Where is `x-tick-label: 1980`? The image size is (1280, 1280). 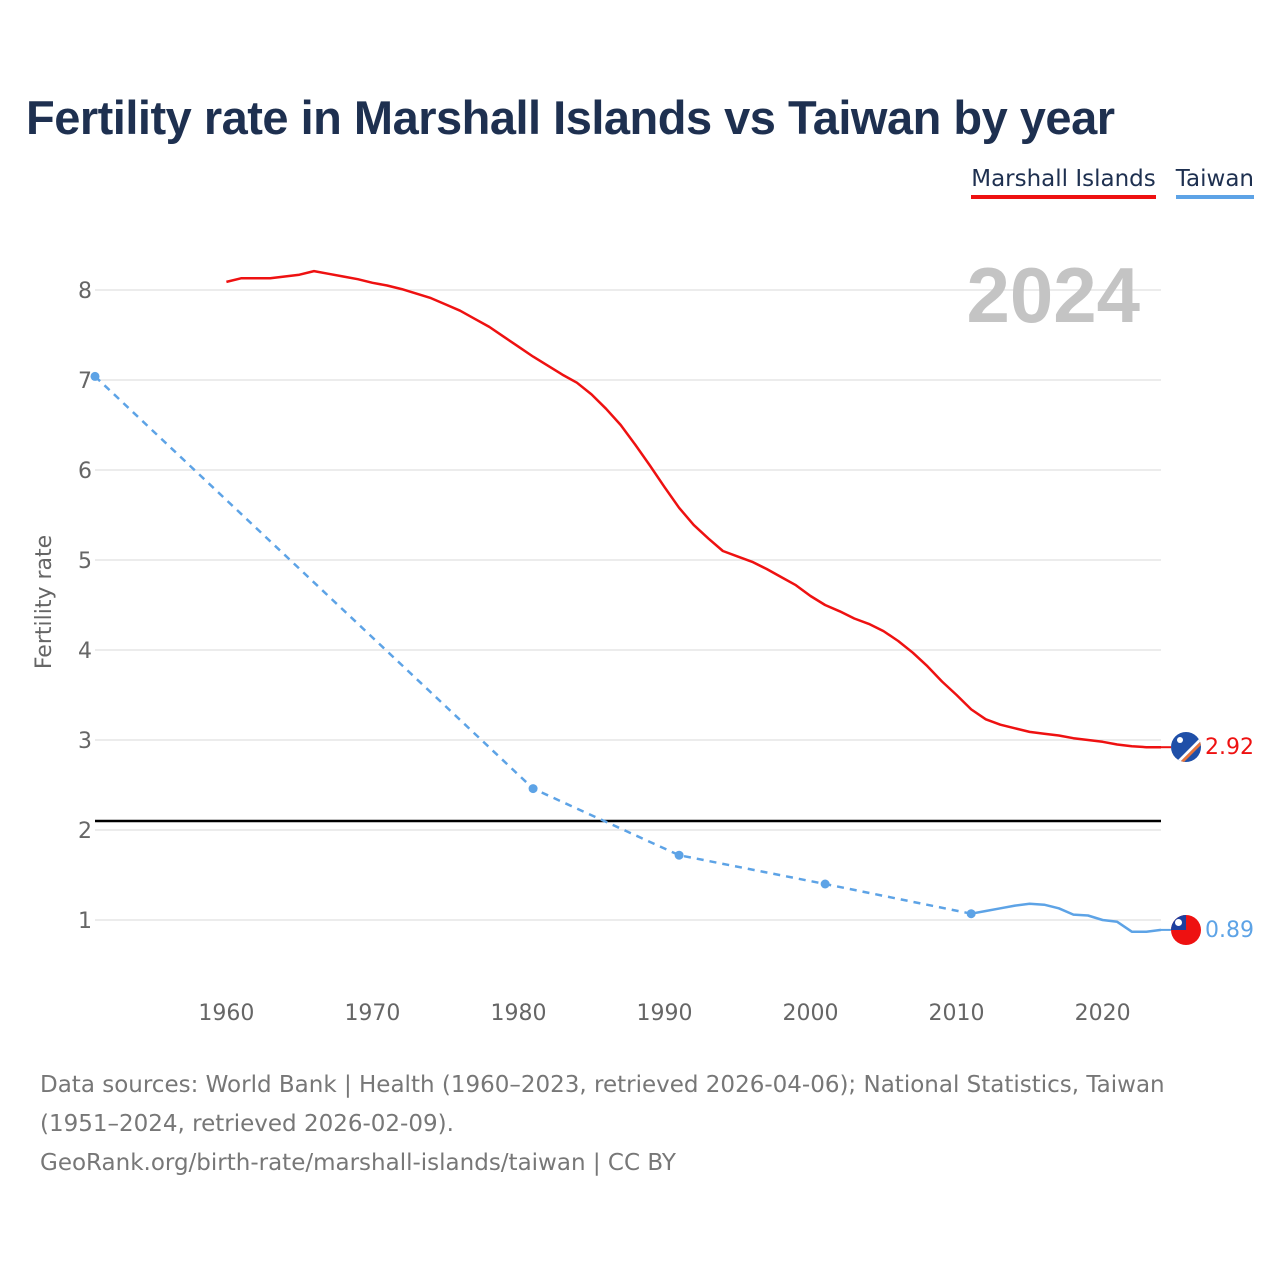 x-tick-label: 1980 is located at coordinates (518, 1013).